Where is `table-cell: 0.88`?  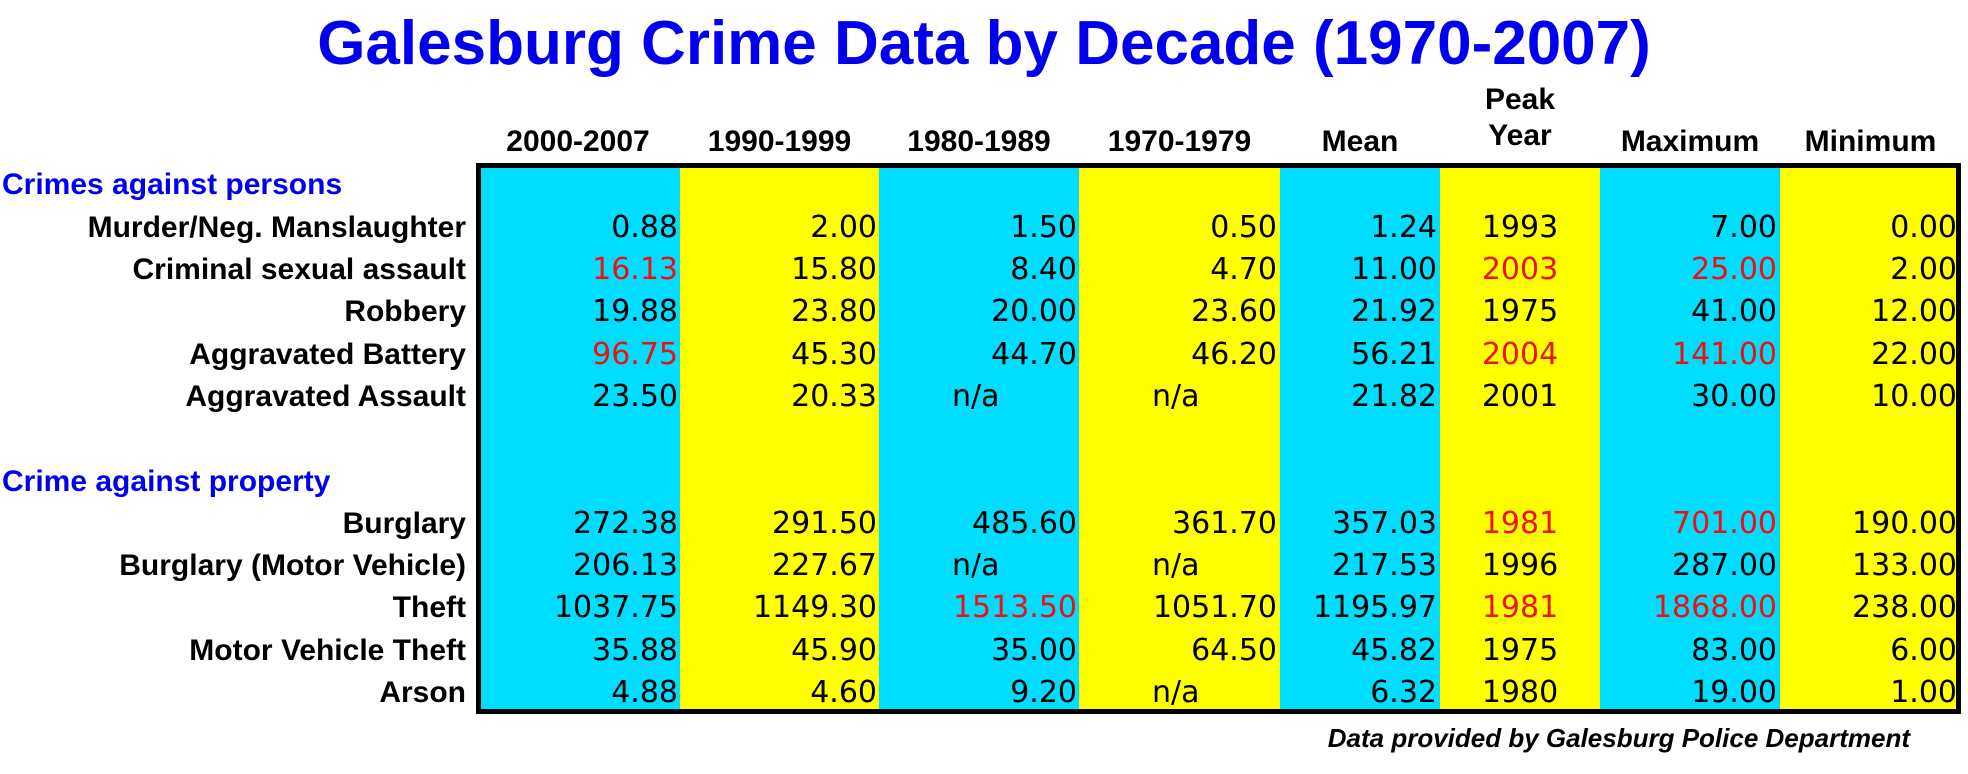 table-cell: 0.88 is located at coordinates (644, 227).